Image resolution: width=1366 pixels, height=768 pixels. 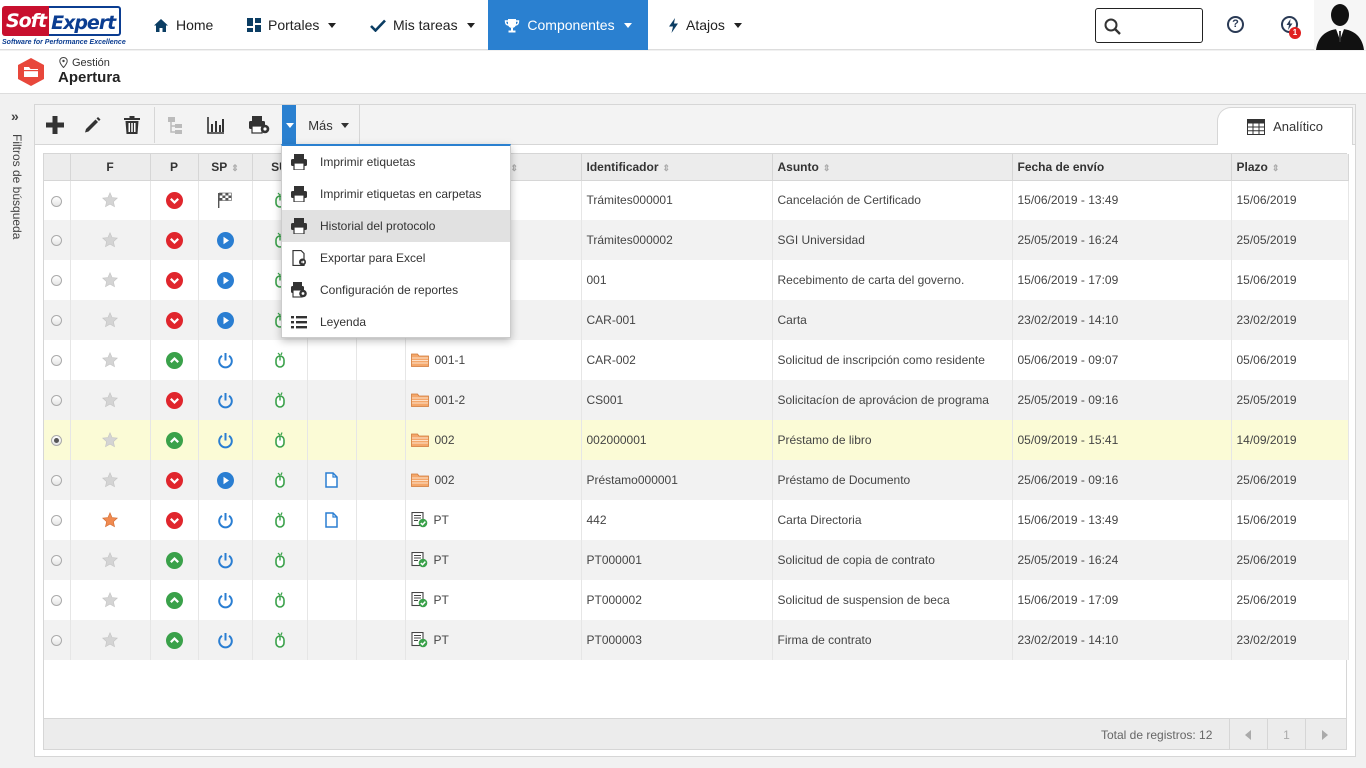 What do you see at coordinates (1122, 167) in the screenshot?
I see `col-fecha-envio: Fecha de envío` at bounding box center [1122, 167].